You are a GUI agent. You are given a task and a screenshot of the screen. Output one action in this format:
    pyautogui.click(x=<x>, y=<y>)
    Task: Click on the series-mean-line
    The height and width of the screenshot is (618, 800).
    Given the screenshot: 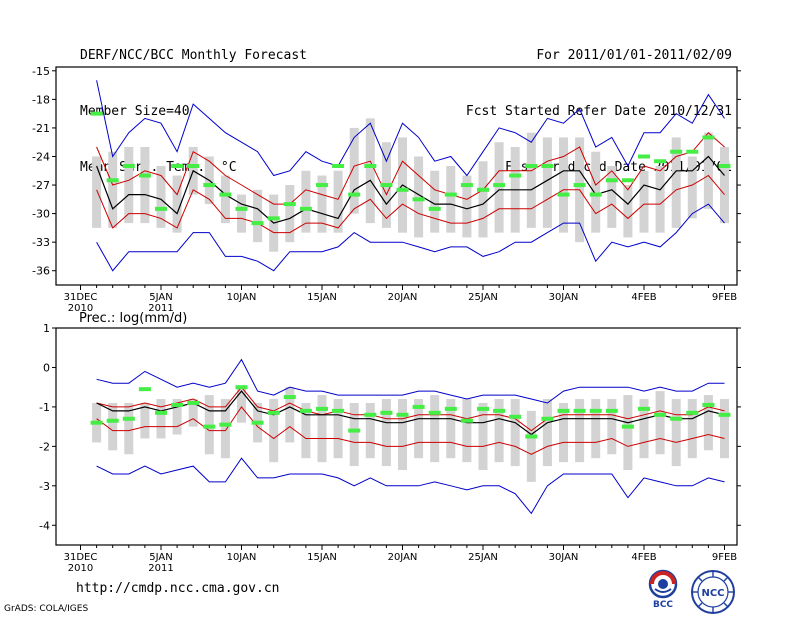 What is the action you would take?
    pyautogui.click(x=410, y=413)
    